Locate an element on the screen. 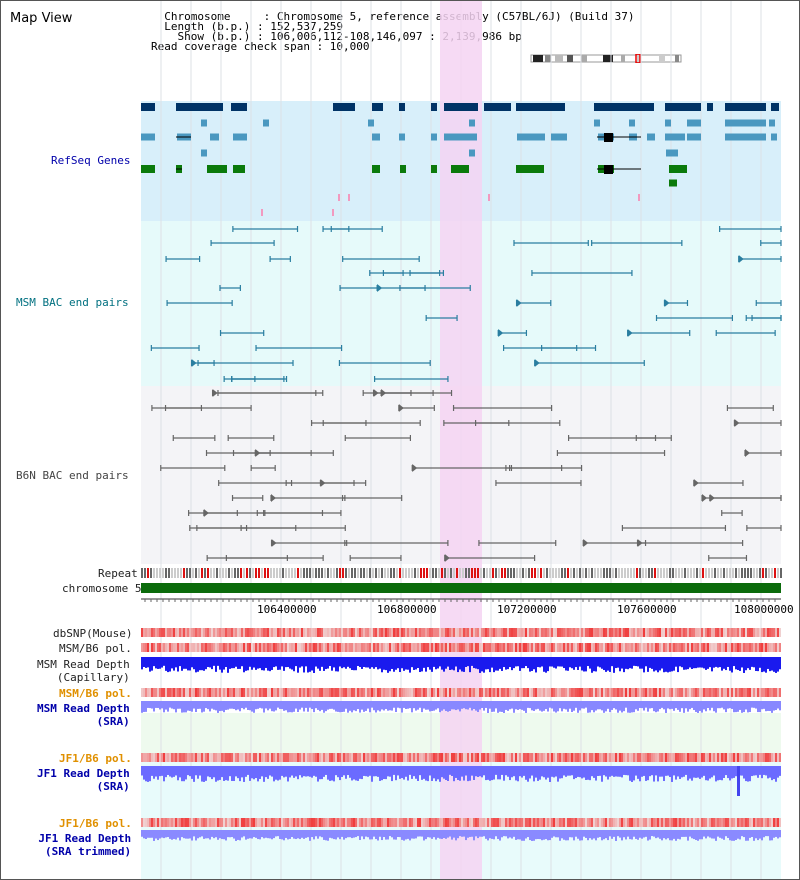 Image resolution: width=800 pixels, height=880 pixels. track-label-jf1-depth-sra: JF1 Read Depth (SRA) is located at coordinates (83, 780).